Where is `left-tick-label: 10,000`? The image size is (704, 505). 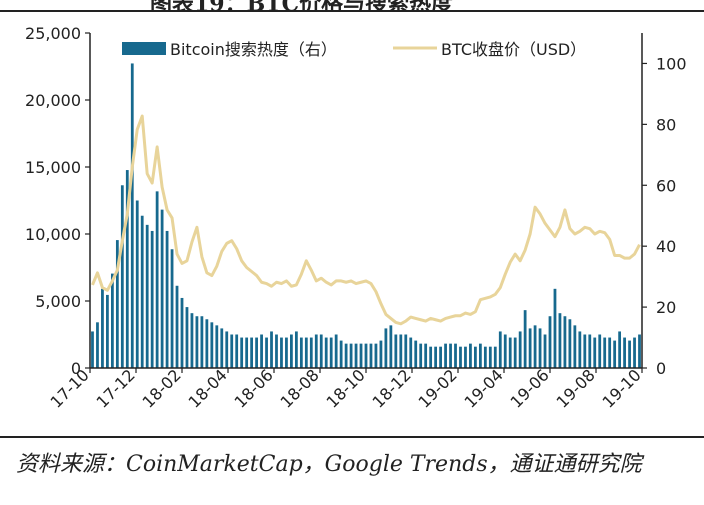
left-tick-label: 10,000 is located at coordinates (53, 234).